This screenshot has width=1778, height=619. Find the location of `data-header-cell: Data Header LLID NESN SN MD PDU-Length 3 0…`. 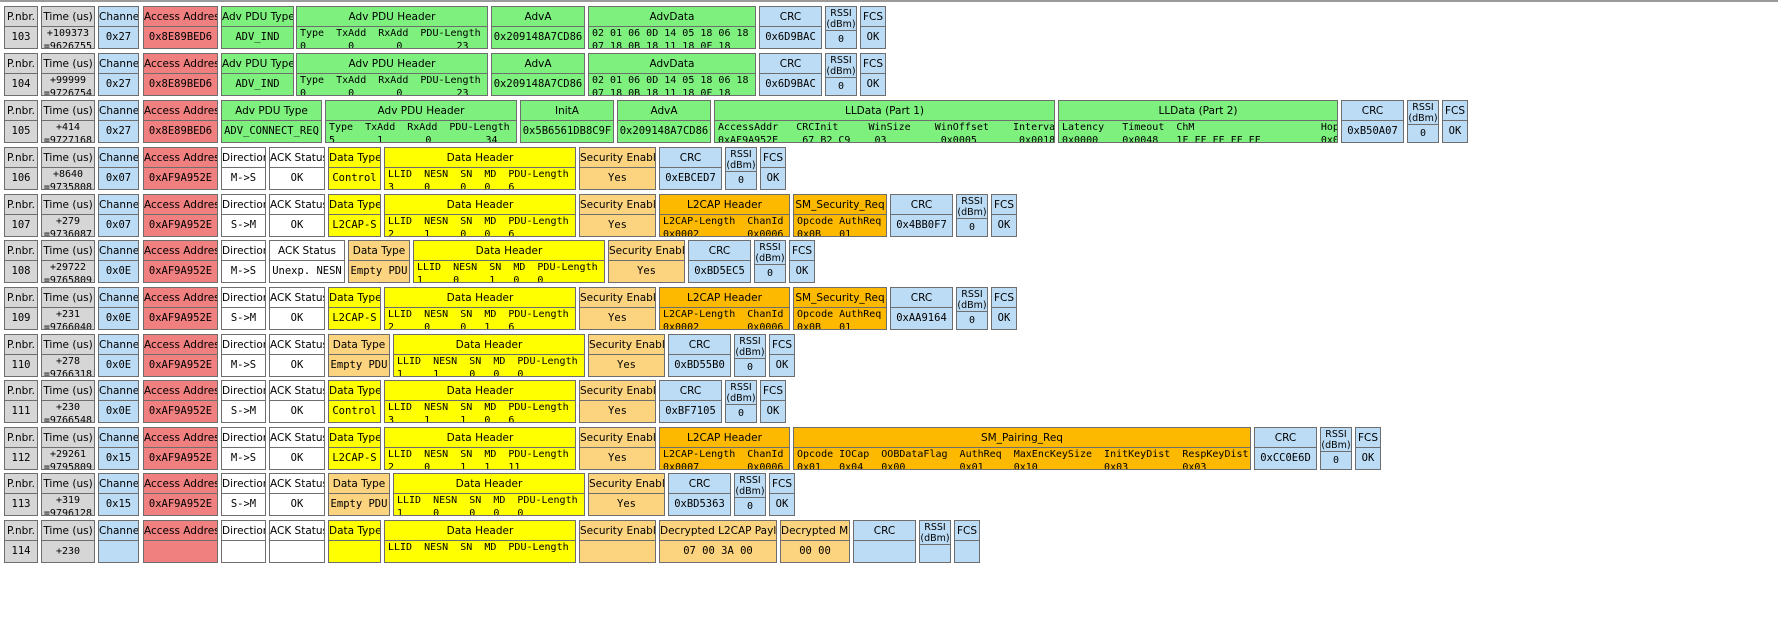

data-header-cell: Data Header LLID NESN SN MD PDU-Length 3 0… is located at coordinates (480, 168).